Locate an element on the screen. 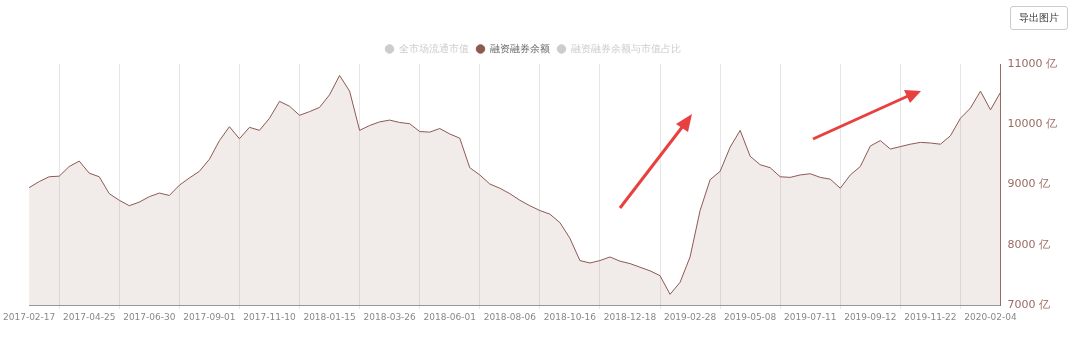 This screenshot has width=1080, height=344. x-tick-label: 2018-01-15 is located at coordinates (329, 316).